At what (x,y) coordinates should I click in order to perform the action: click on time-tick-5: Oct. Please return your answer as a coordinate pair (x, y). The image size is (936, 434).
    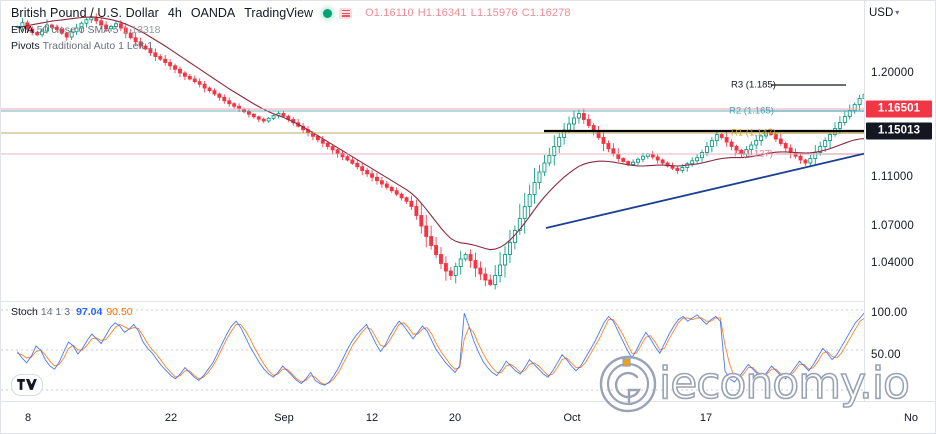
    Looking at the image, I should click on (572, 418).